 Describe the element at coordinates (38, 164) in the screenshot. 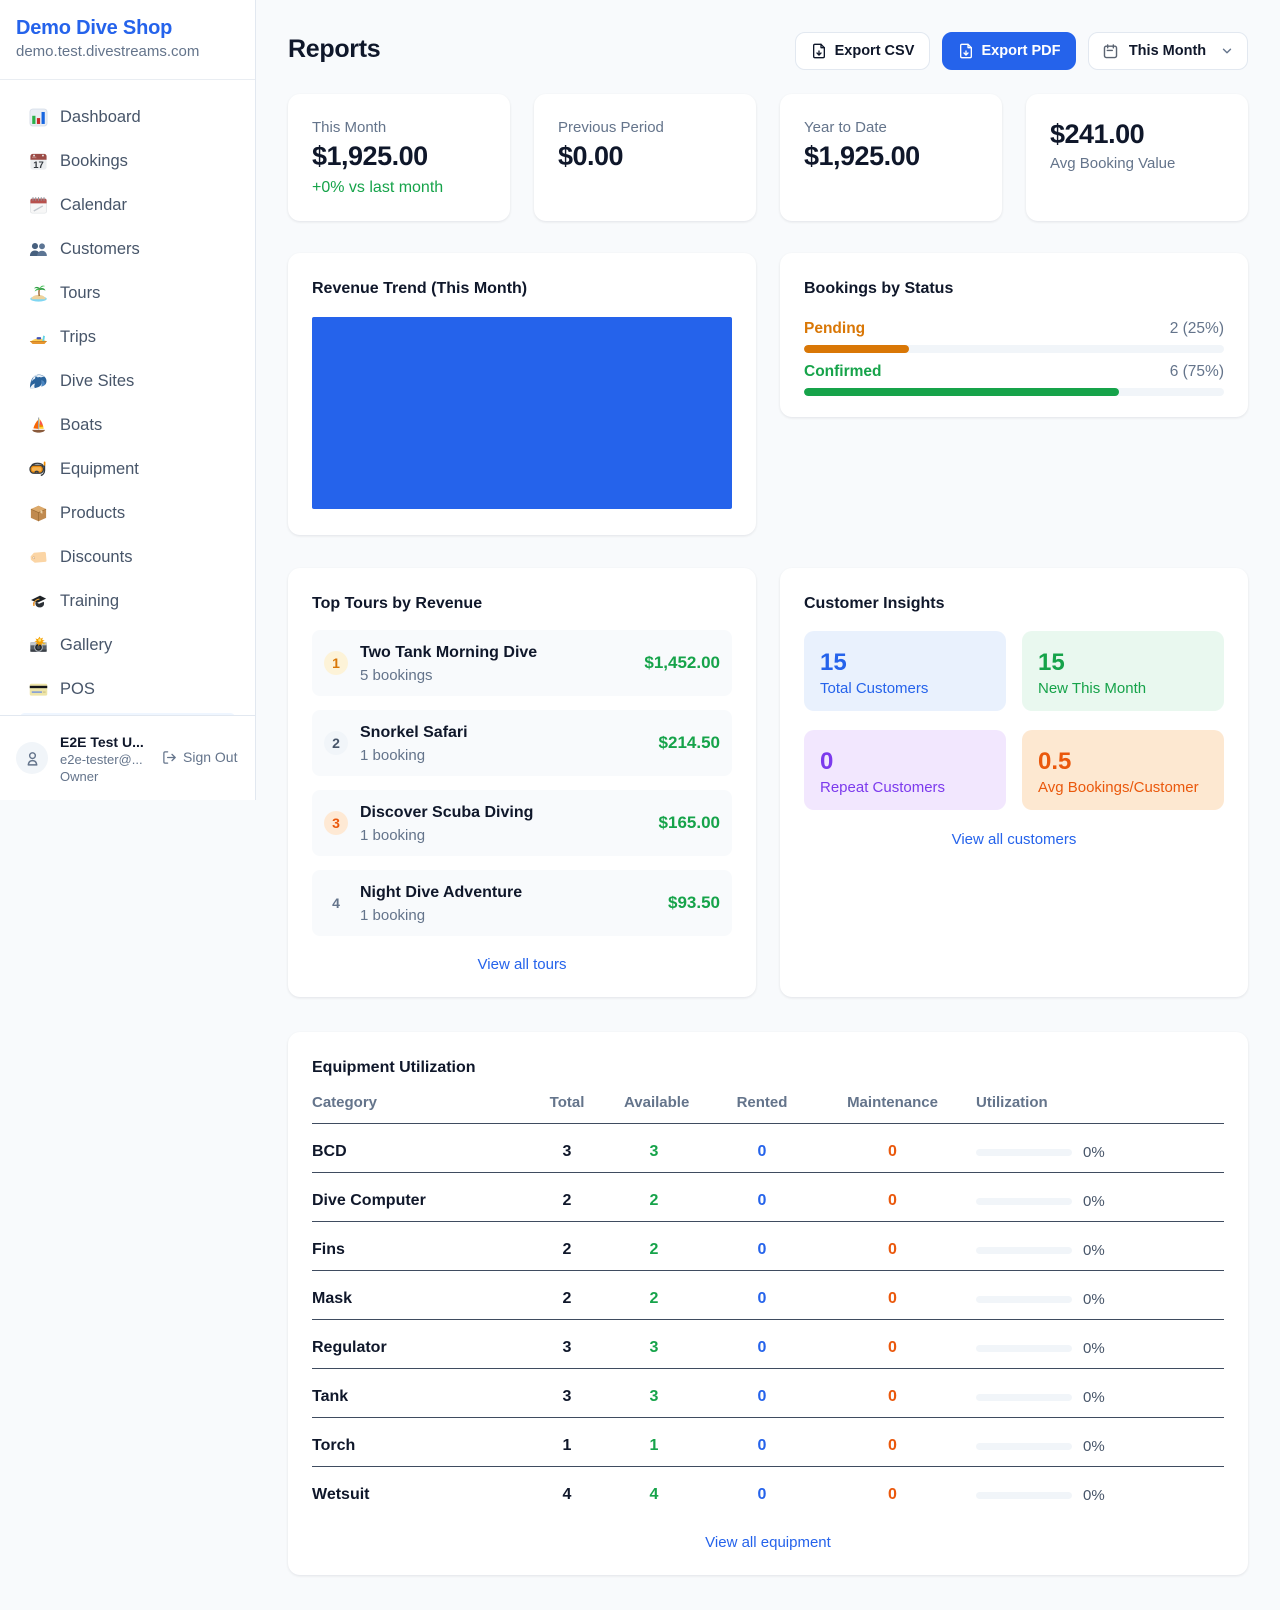

I see `svg-text: 17` at that location.